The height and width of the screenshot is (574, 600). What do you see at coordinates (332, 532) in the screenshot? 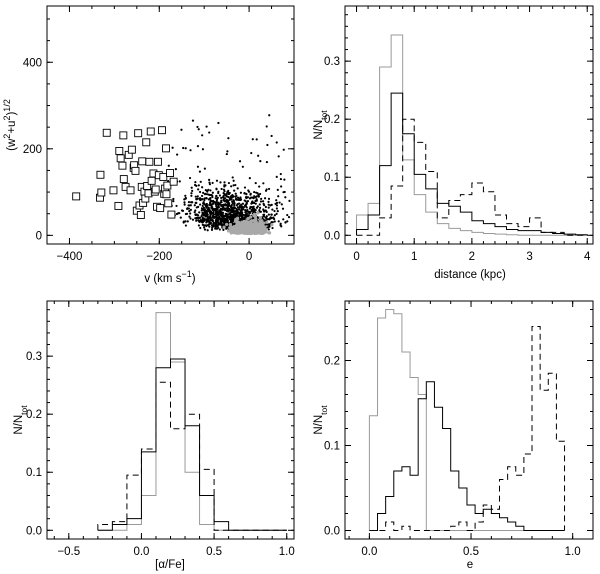
I see `y-tick-label: 0.0` at bounding box center [332, 532].